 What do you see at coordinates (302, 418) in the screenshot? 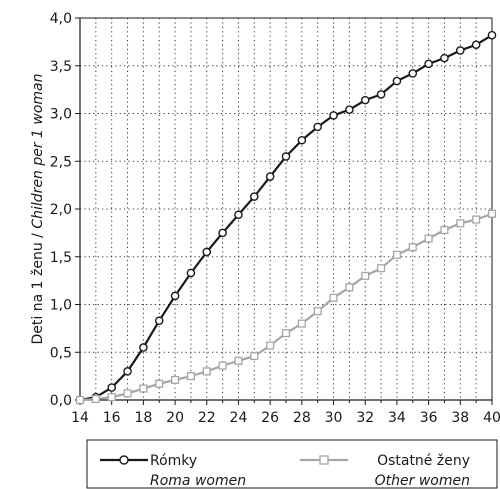
I see `x-tick-label: 28` at bounding box center [302, 418].